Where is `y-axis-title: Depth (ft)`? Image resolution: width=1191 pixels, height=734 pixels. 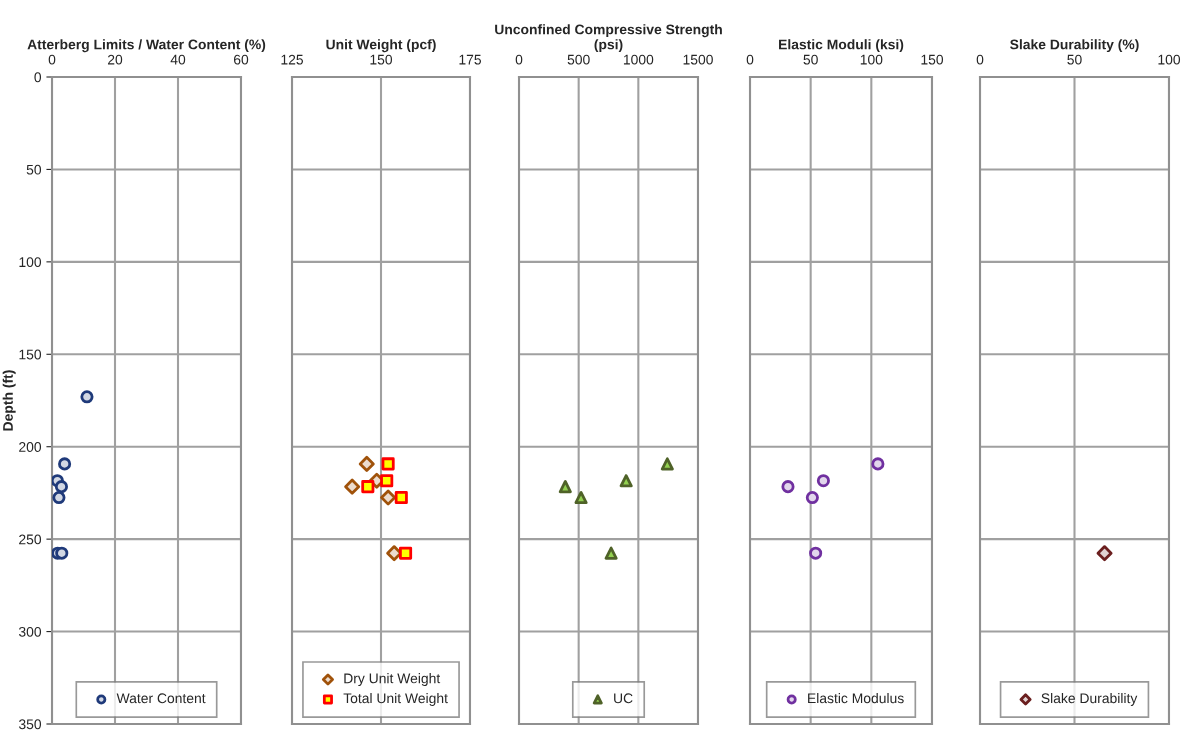 y-axis-title: Depth (ft) is located at coordinates (9, 400).